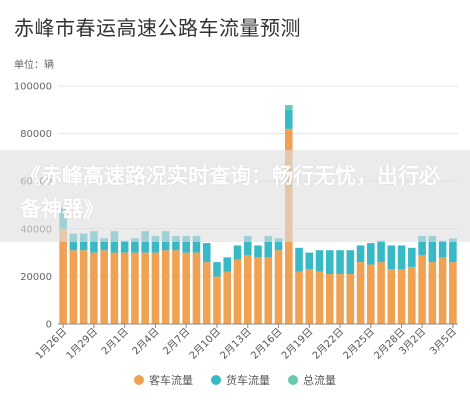  I want to click on x-tick-label: 2月13日, so click(236, 344).